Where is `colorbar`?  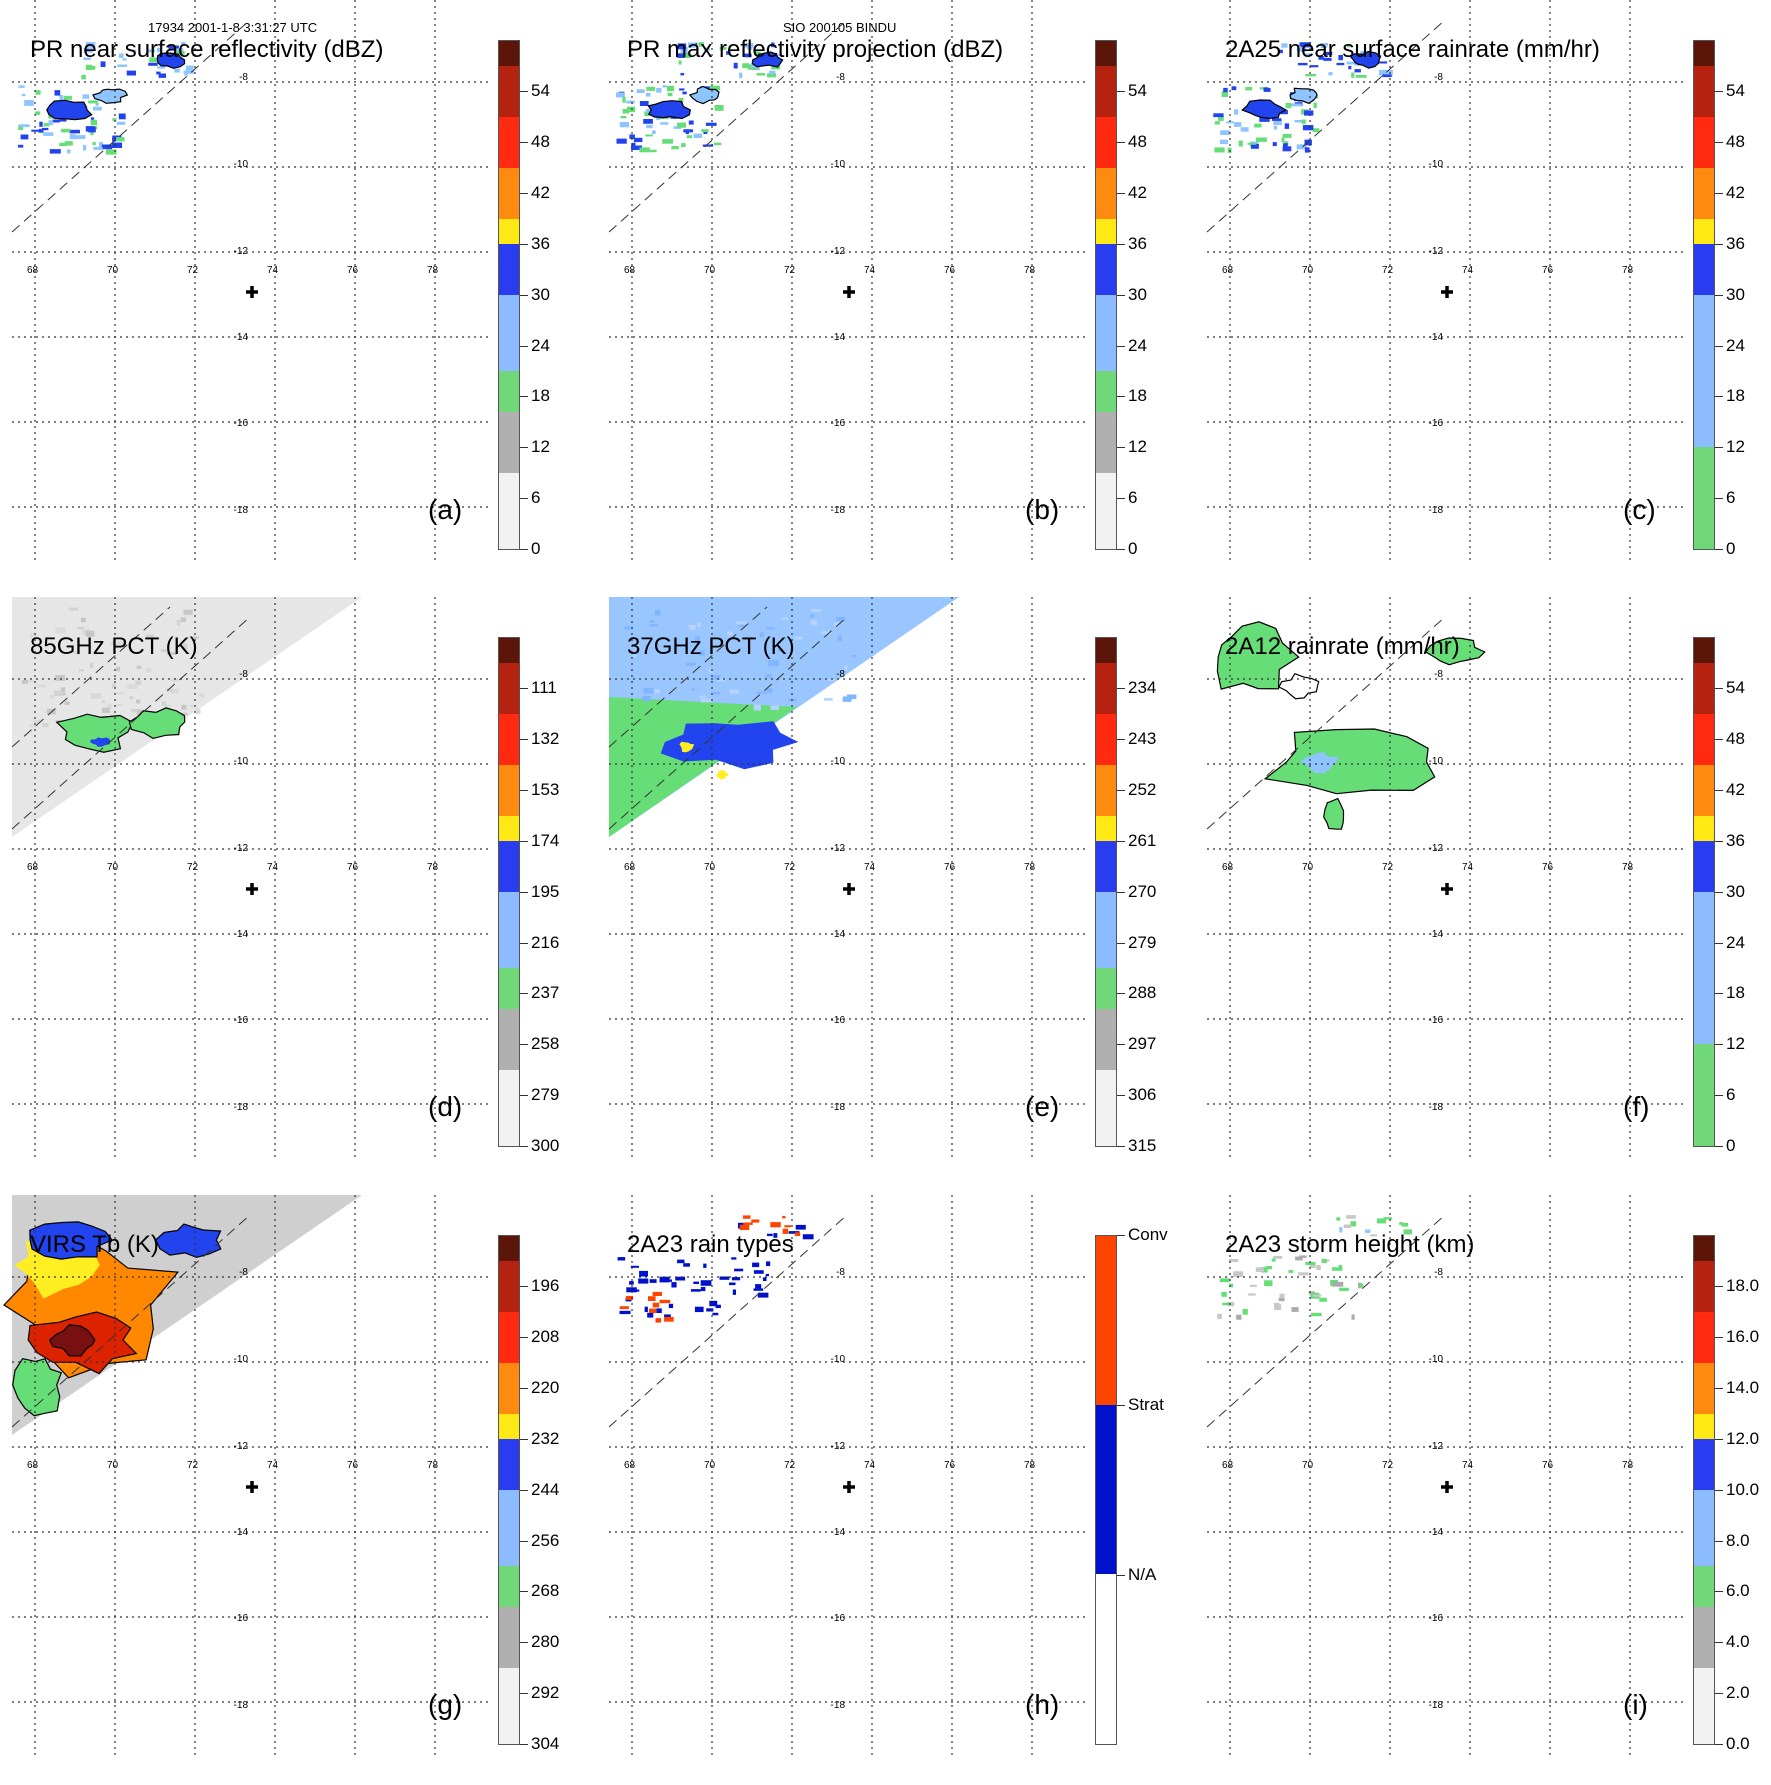
colorbar is located at coordinates (509, 295).